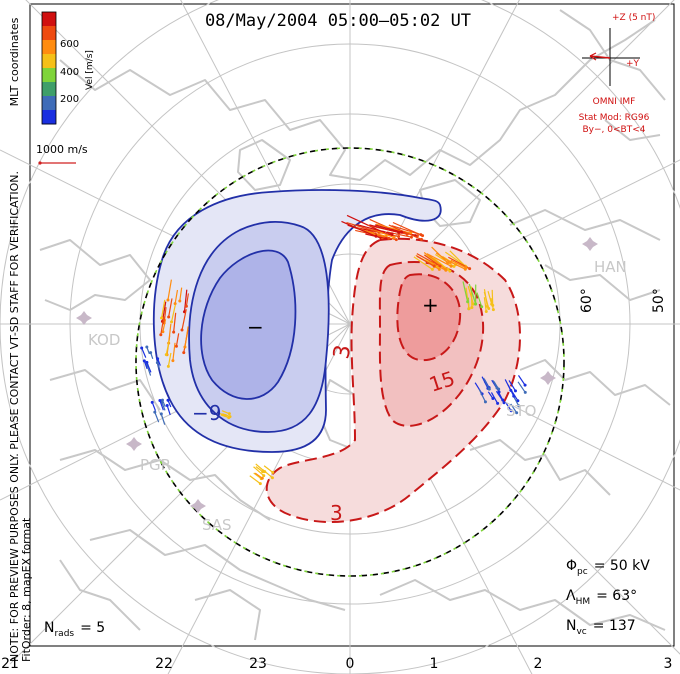 This screenshot has height=674, width=680. What do you see at coordinates (614, 130) in the screenshot?
I see `imf-condition: By−, 0<BT<4` at bounding box center [614, 130].